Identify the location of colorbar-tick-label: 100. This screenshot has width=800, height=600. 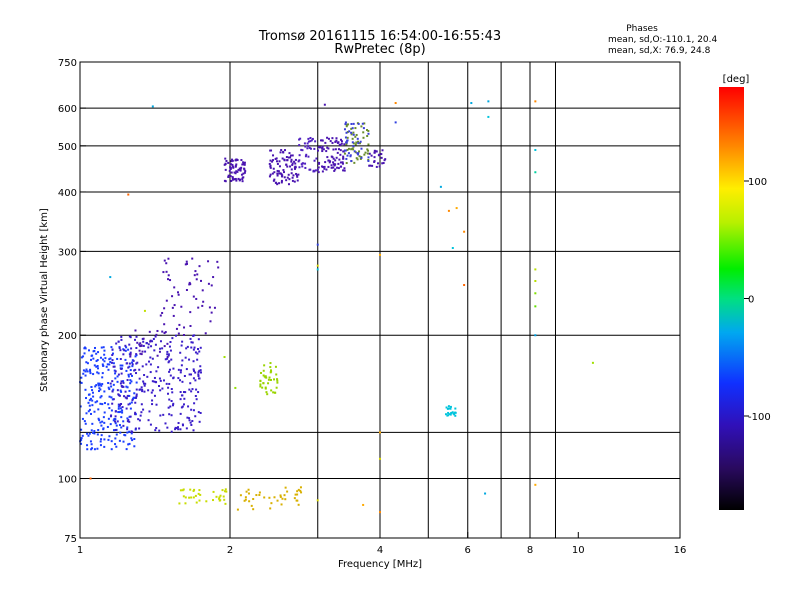
(757, 182).